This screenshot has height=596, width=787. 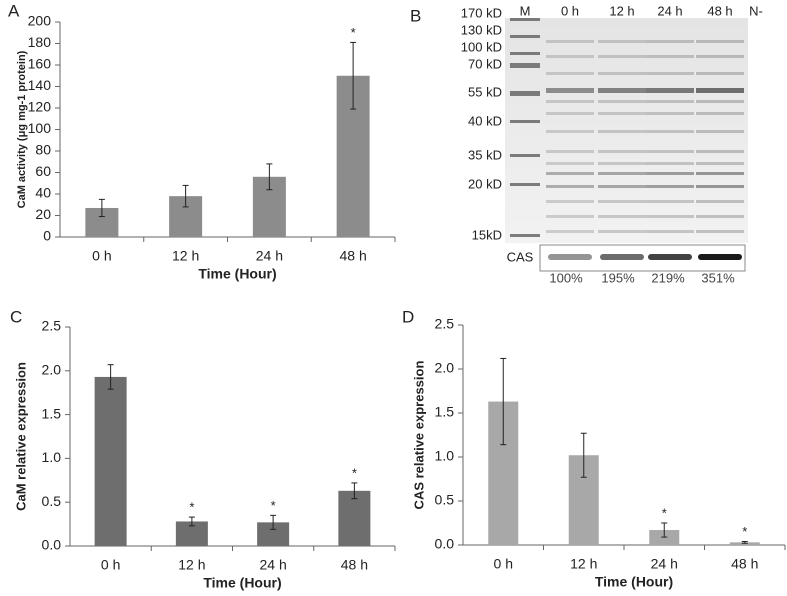 I want to click on y-axis-label: CAS relative expression, so click(x=418, y=435).